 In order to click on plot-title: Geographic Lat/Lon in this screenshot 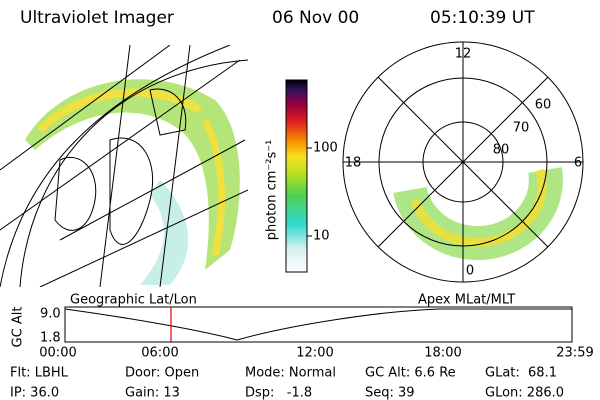, I will do `click(133, 300)`.